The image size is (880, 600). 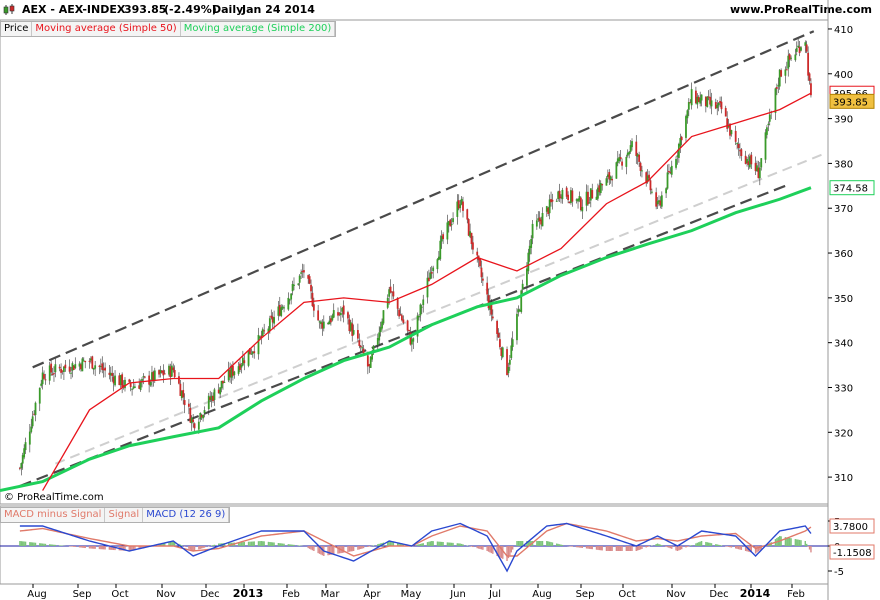 I want to click on legend-signal: Signal, so click(x=124, y=515).